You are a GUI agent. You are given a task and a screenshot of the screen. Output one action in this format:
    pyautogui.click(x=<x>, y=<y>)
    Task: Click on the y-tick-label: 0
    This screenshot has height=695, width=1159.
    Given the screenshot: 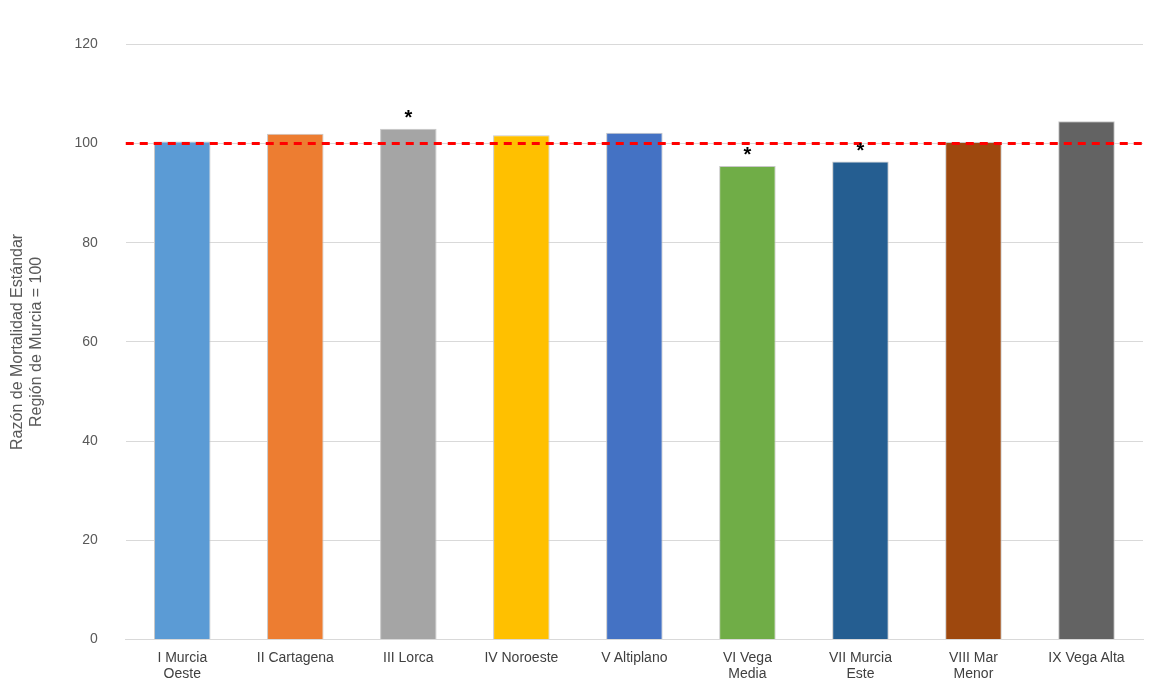 What is the action you would take?
    pyautogui.click(x=93, y=638)
    